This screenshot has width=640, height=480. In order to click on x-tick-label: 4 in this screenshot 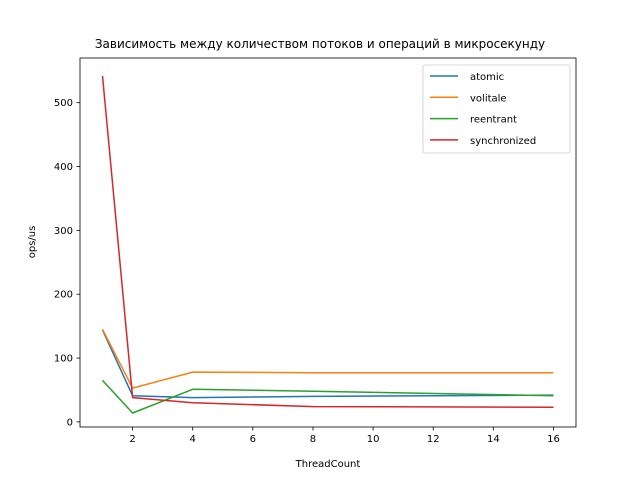, I will do `click(193, 439)`.